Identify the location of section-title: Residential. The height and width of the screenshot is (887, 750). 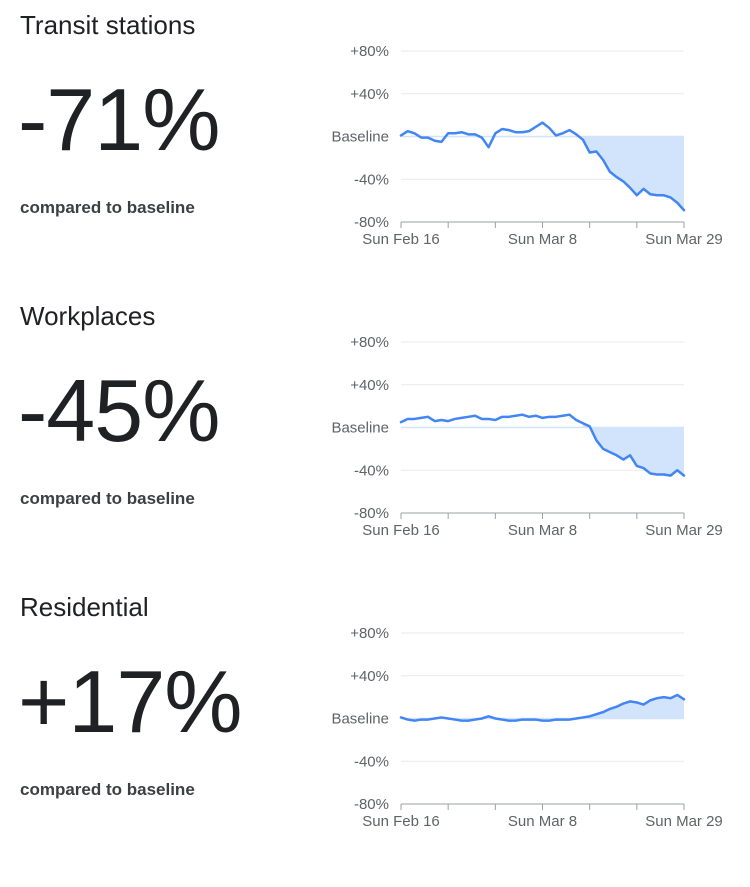
(84, 607).